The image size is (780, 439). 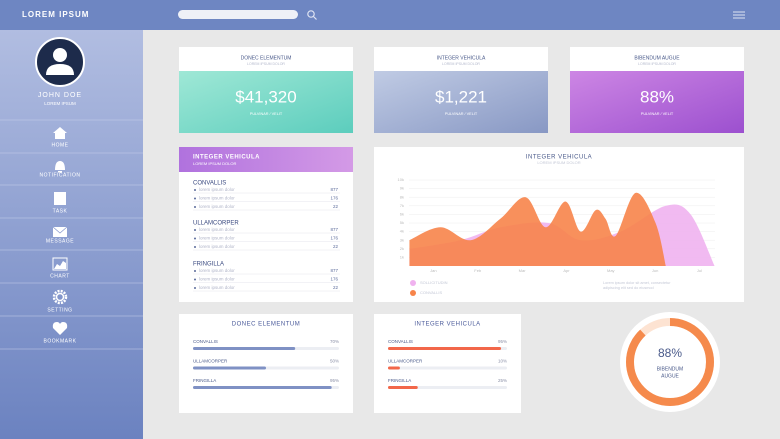 I want to click on y-tick-label: 9k, so click(x=402, y=188).